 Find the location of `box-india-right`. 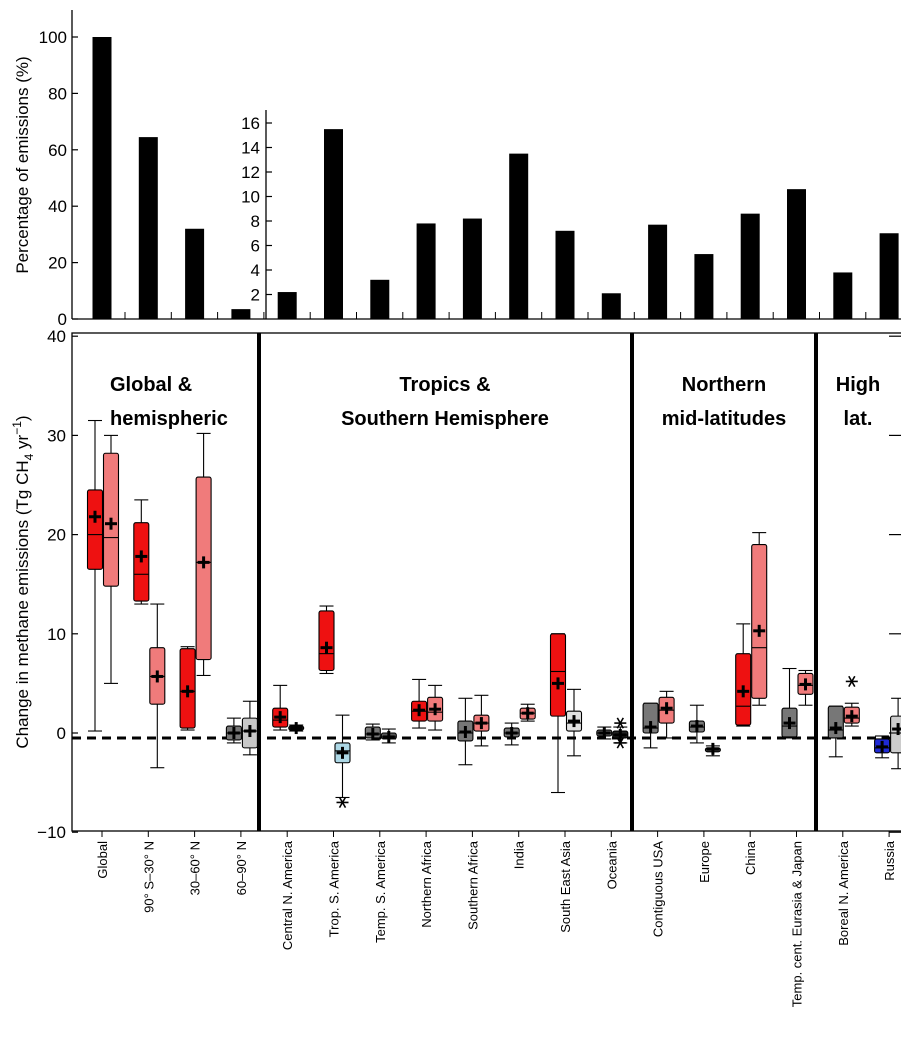

box-india-right is located at coordinates (527, 712).